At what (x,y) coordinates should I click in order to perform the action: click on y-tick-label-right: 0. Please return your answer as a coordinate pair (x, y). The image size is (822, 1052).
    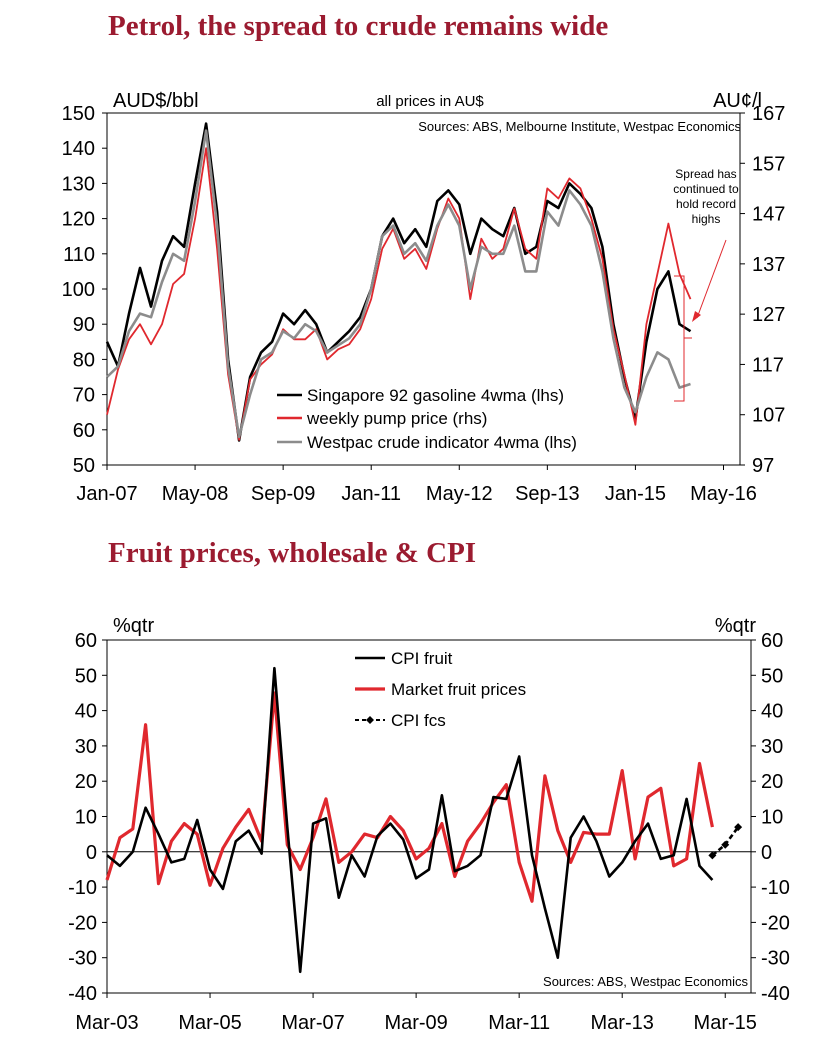
    Looking at the image, I should click on (766, 853).